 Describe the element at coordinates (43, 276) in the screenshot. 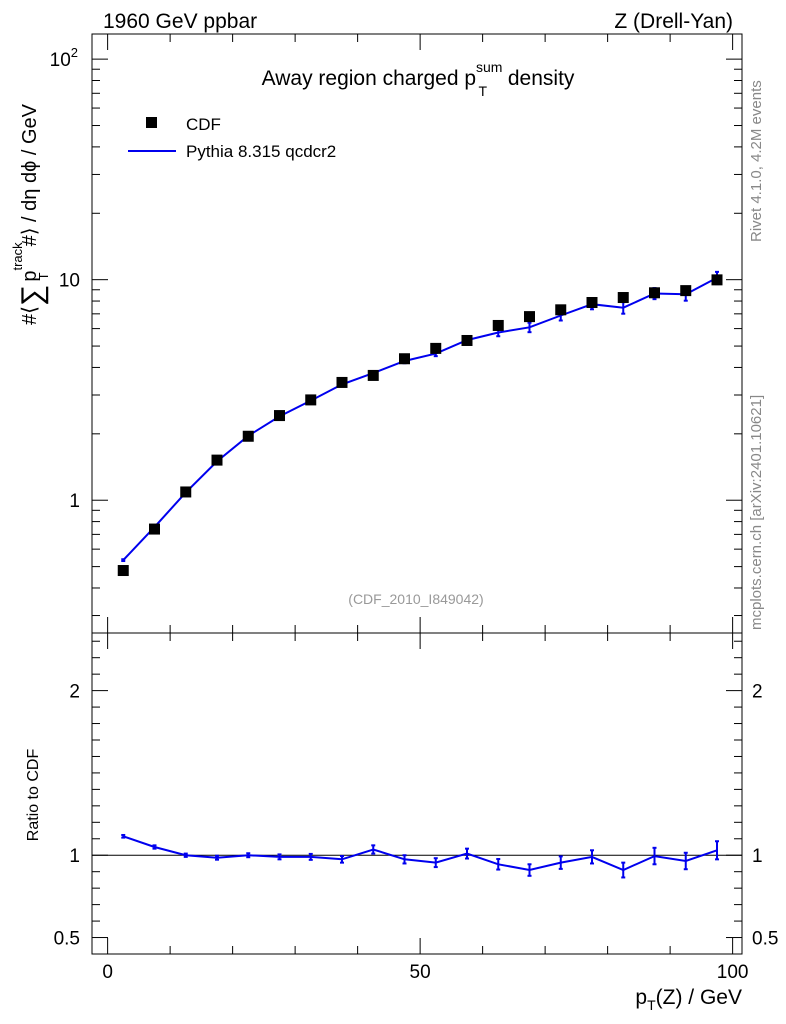

I see `ylabel-sub: T` at that location.